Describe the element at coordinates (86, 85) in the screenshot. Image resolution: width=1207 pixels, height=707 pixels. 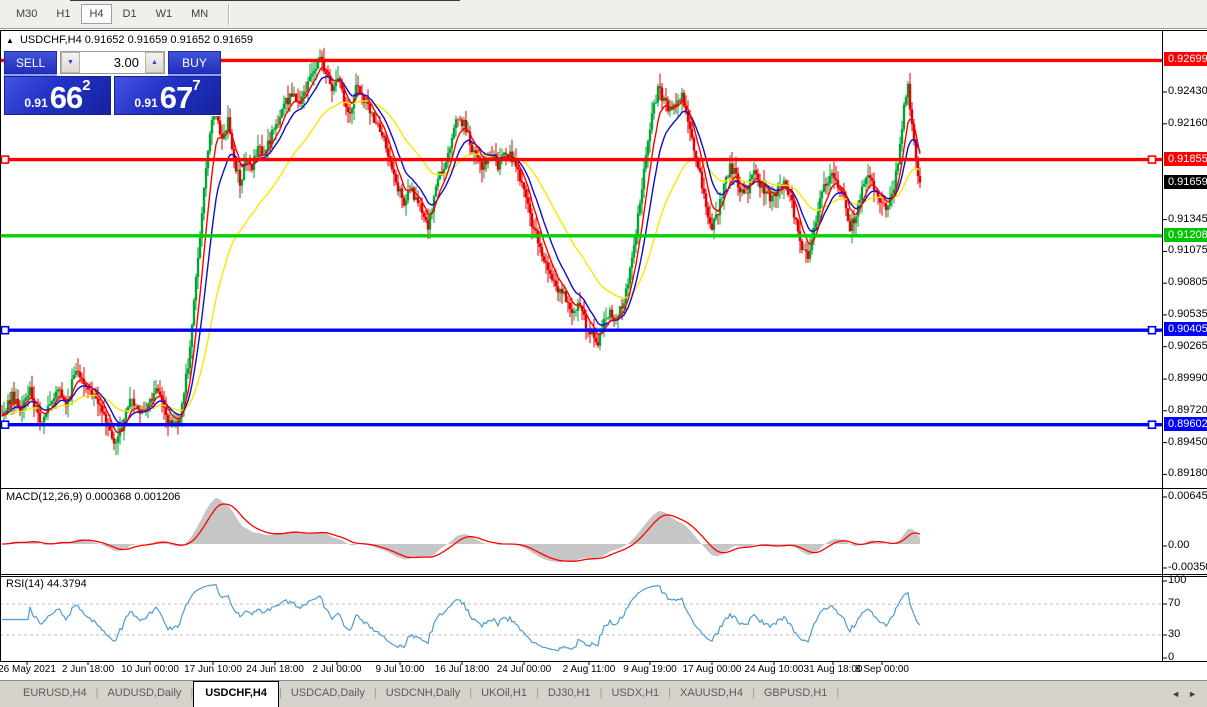
I see `sell-price-pip: 2` at that location.